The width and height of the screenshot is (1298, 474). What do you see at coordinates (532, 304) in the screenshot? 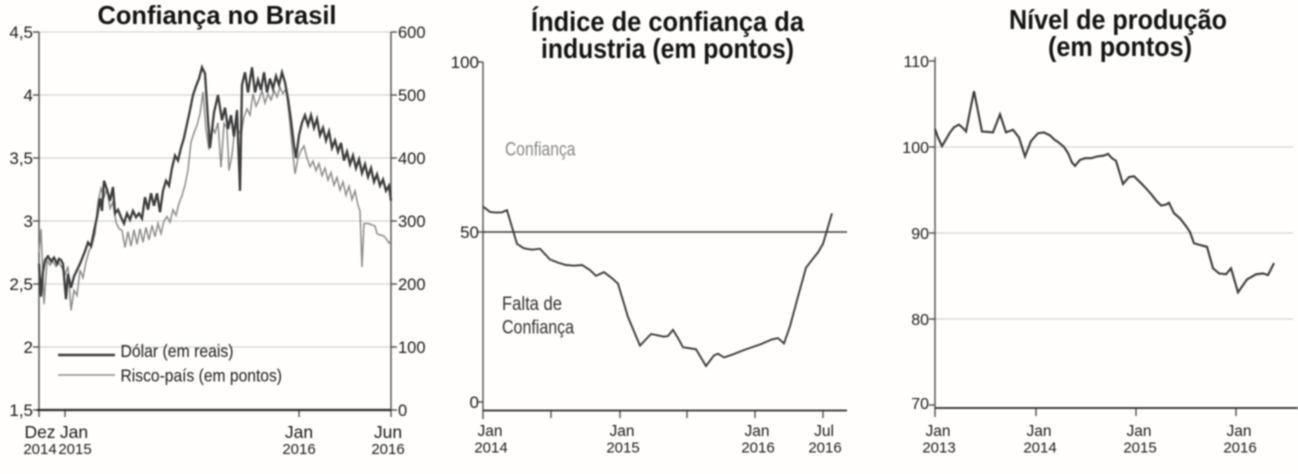
I see `svg-text: Falta de` at bounding box center [532, 304].